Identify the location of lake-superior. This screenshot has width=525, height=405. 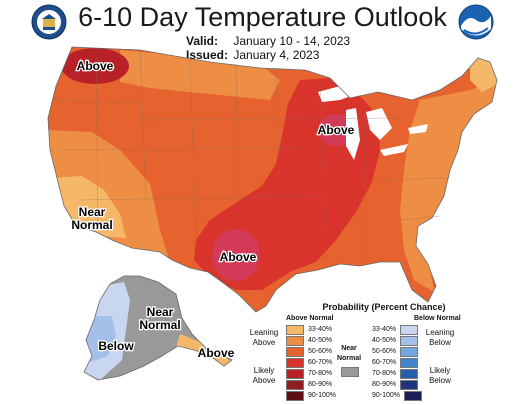
(337, 94).